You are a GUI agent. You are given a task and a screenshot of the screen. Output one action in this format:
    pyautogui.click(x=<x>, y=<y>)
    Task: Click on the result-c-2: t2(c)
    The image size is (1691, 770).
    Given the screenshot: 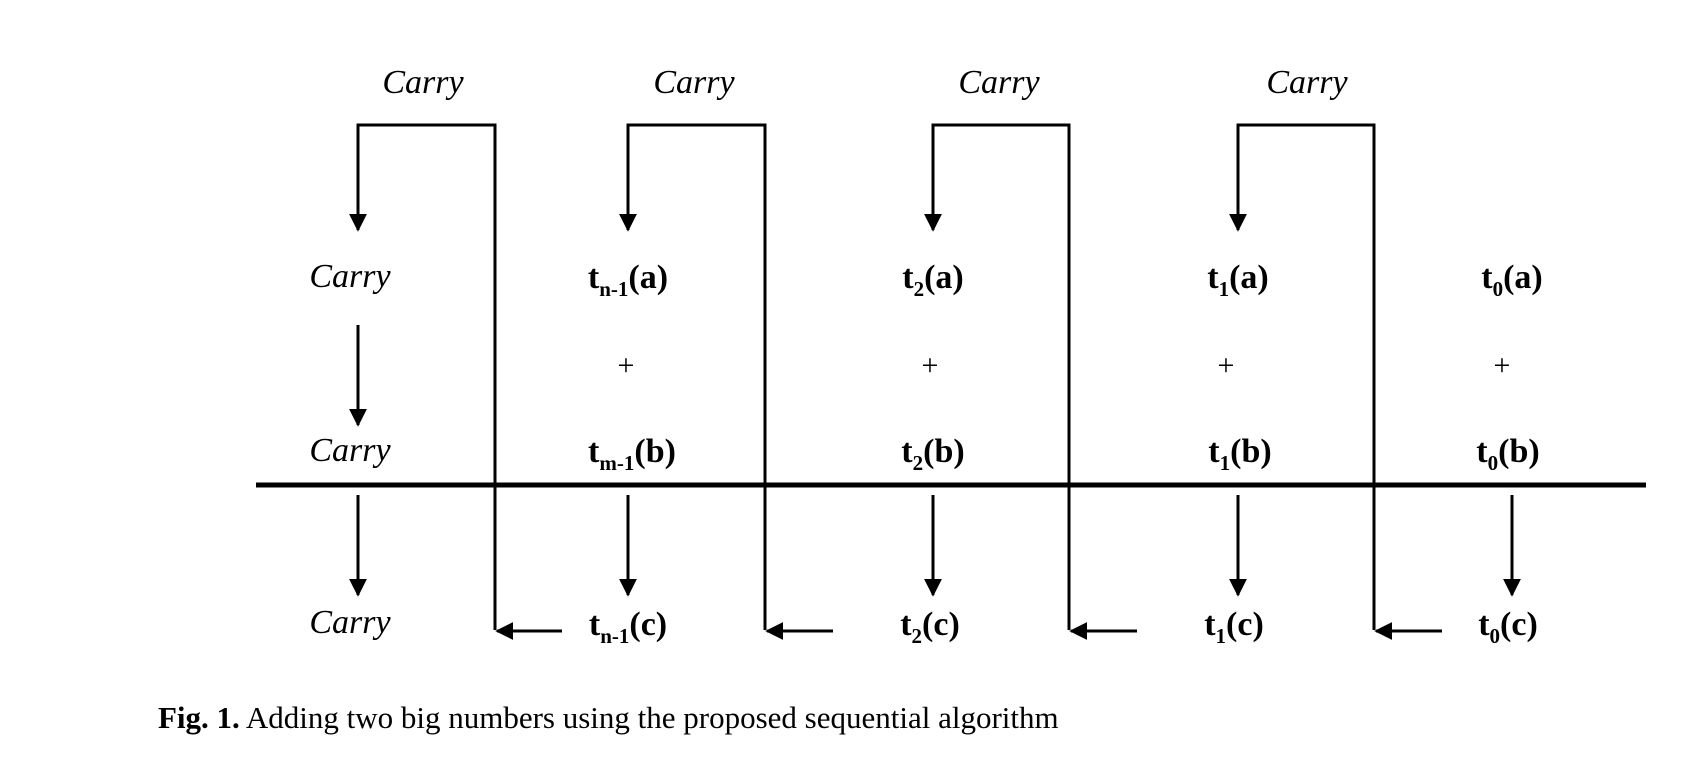 What is the action you would take?
    pyautogui.click(x=930, y=627)
    